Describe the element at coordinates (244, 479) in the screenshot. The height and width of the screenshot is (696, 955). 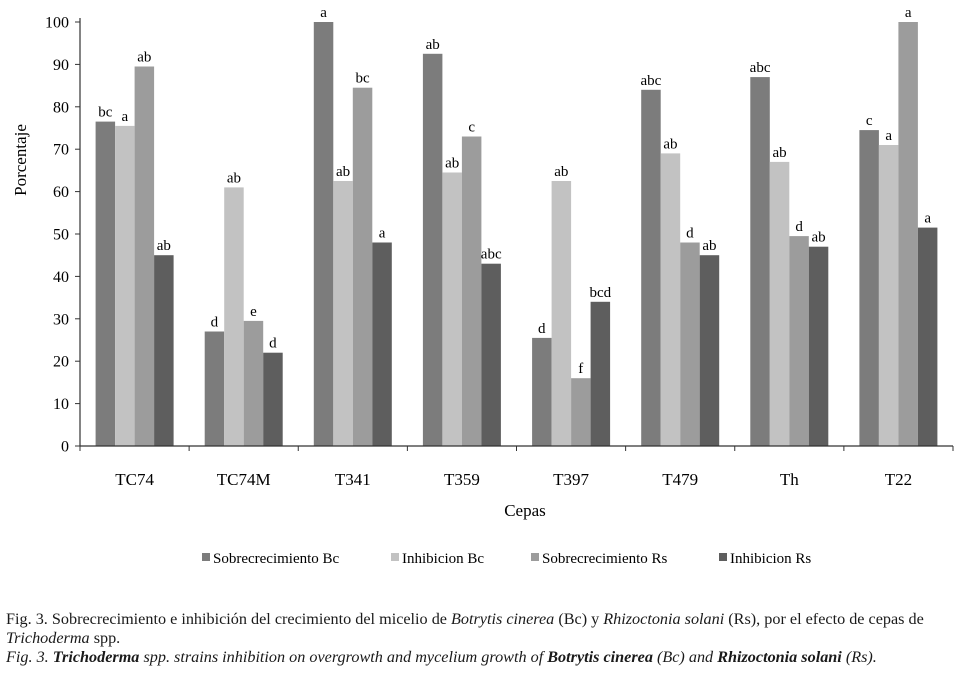
I see `category-label: TC74M` at that location.